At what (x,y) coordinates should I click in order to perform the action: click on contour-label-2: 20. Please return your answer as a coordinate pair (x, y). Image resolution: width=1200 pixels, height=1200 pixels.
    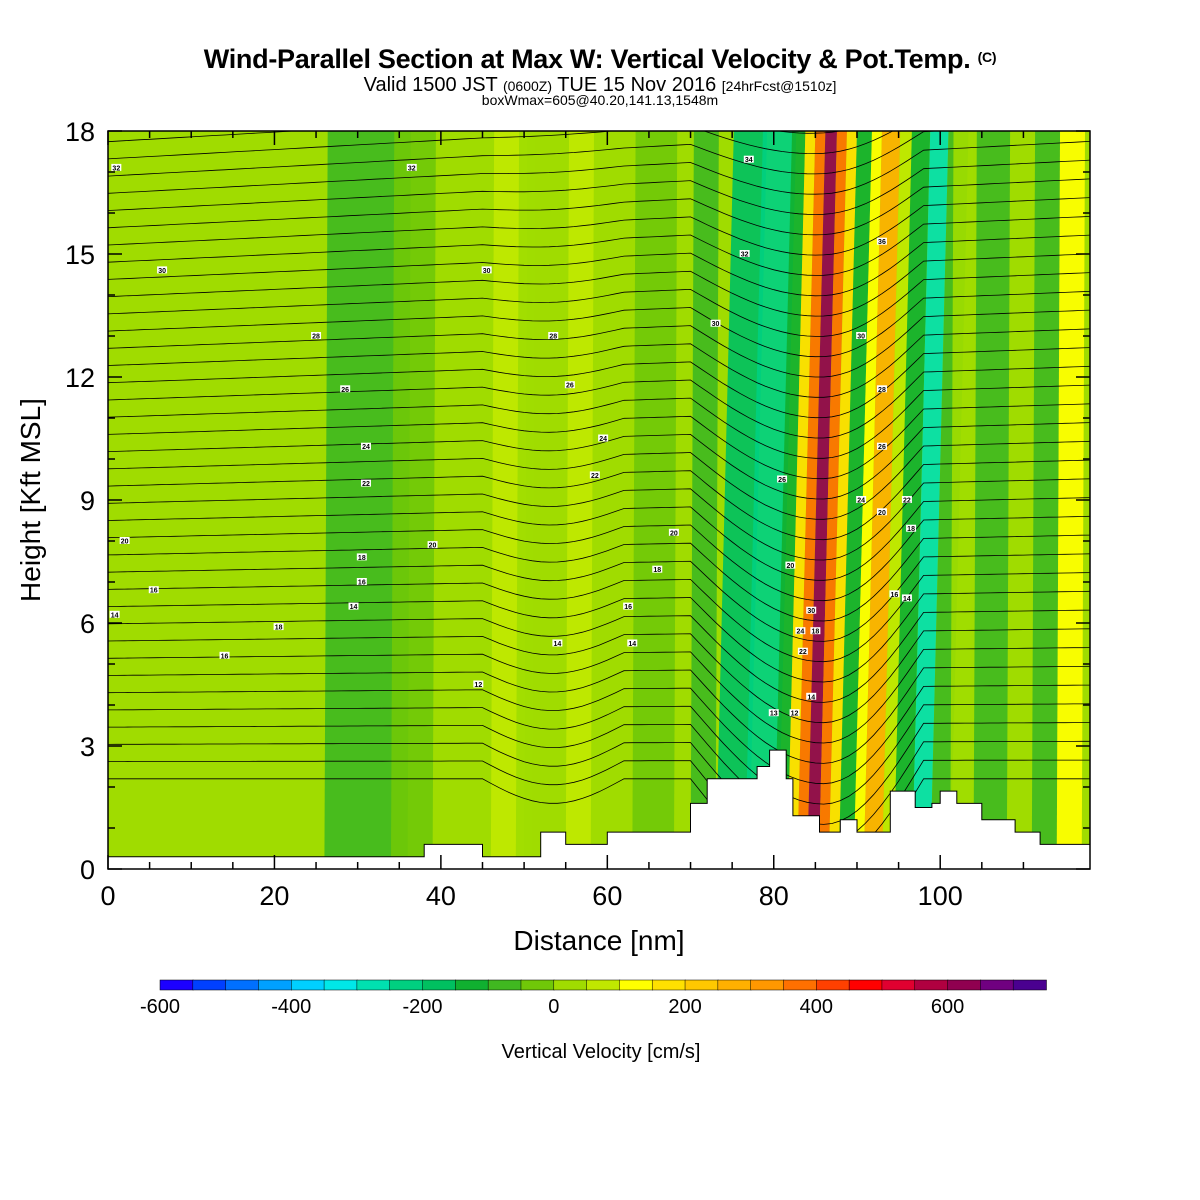
    Looking at the image, I should click on (125, 542).